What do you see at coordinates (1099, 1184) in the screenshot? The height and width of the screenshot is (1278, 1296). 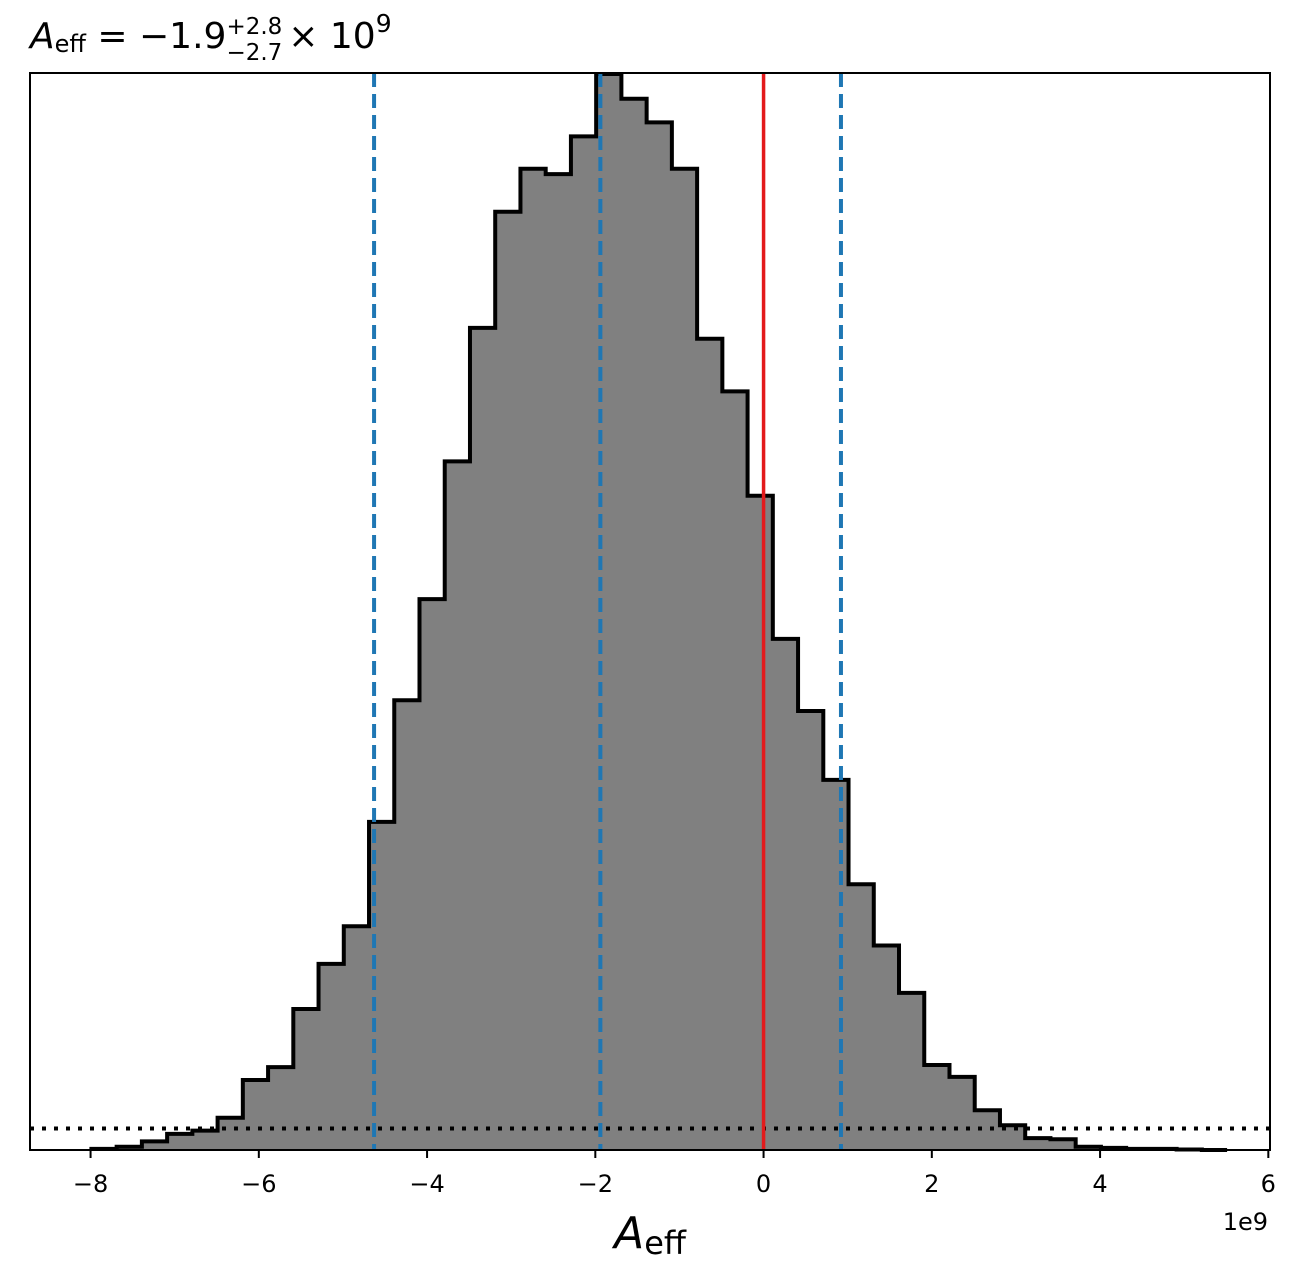 I see `x-tick-label-6: 4` at bounding box center [1099, 1184].